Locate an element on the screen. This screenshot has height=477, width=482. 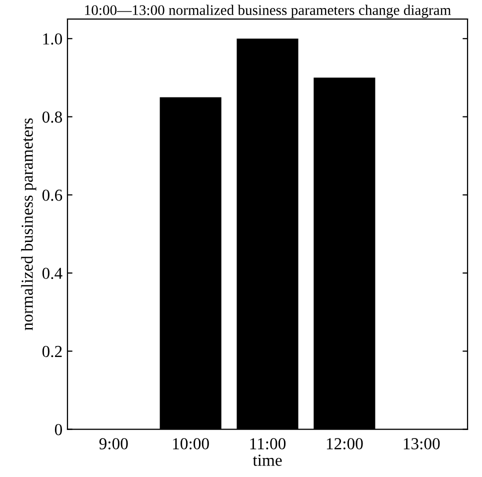
x-tick-label: 13:00 is located at coordinates (422, 444).